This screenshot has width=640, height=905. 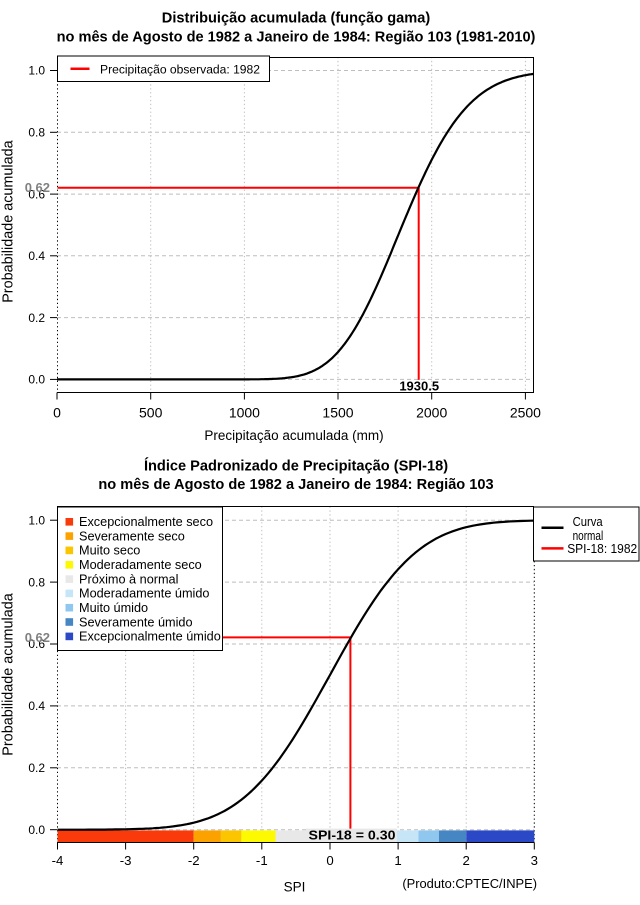 I want to click on svg-text: SPI-18 = 0.30, so click(x=352, y=834).